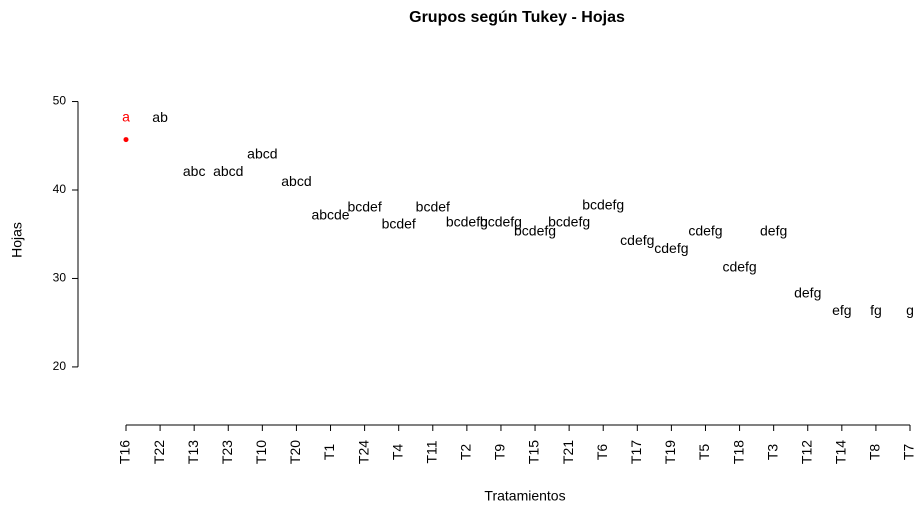 This screenshot has width=918, height=510. Describe the element at coordinates (875, 452) in the screenshot. I see `x-tick-label: T8` at that location.